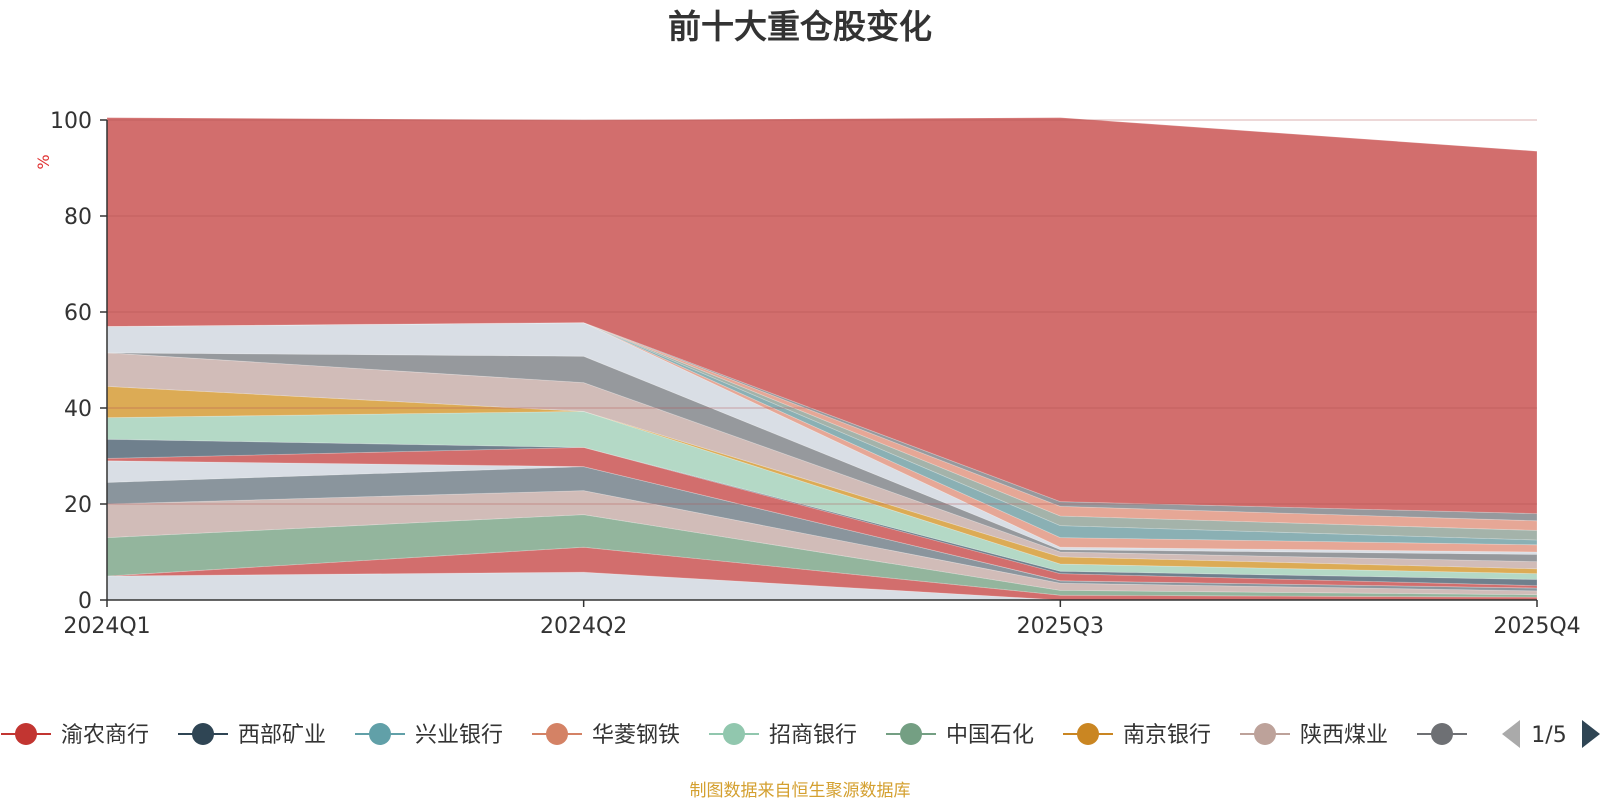  I want to click on legend-item: 西部矿业, so click(252, 735).